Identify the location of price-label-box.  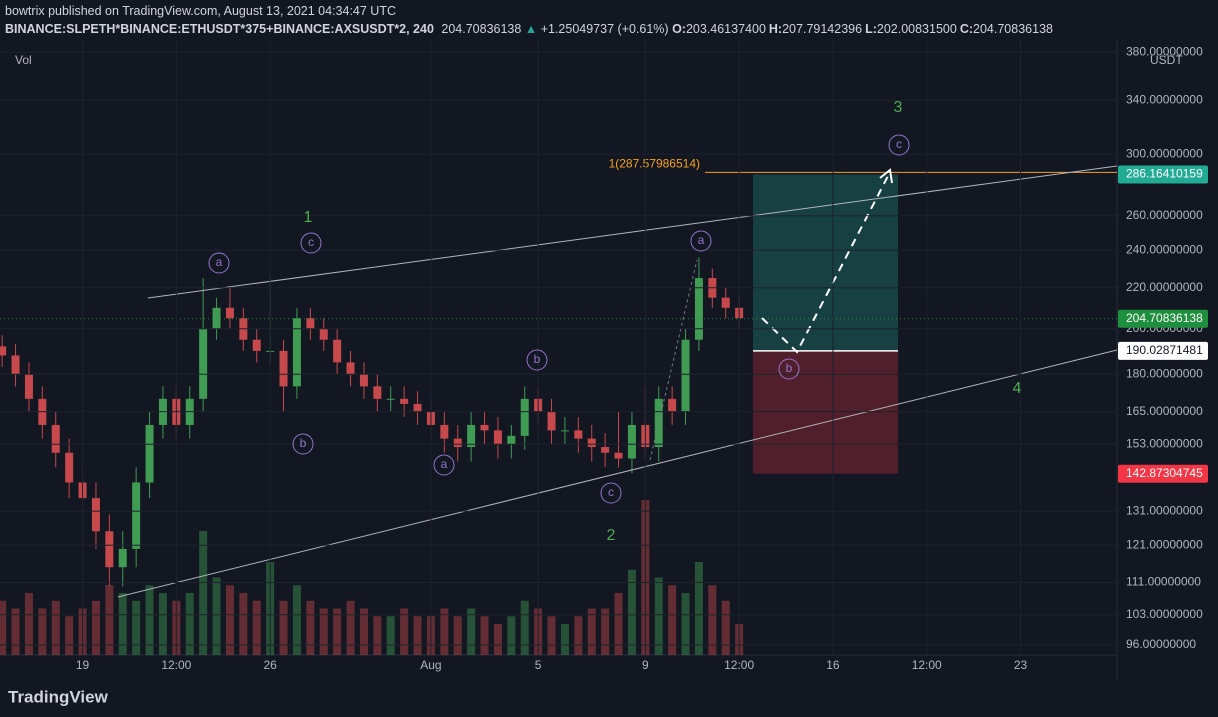
(1163, 318).